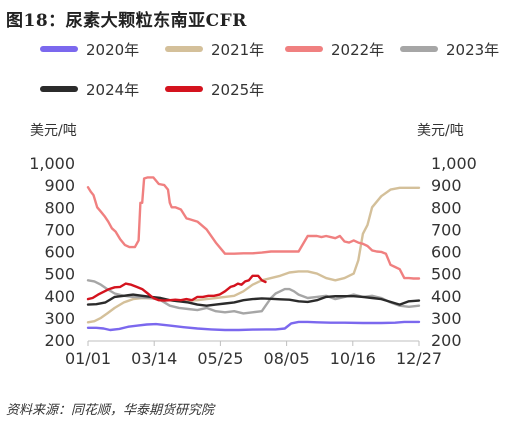  I want to click on legend-item: 2024年, so click(89, 89).